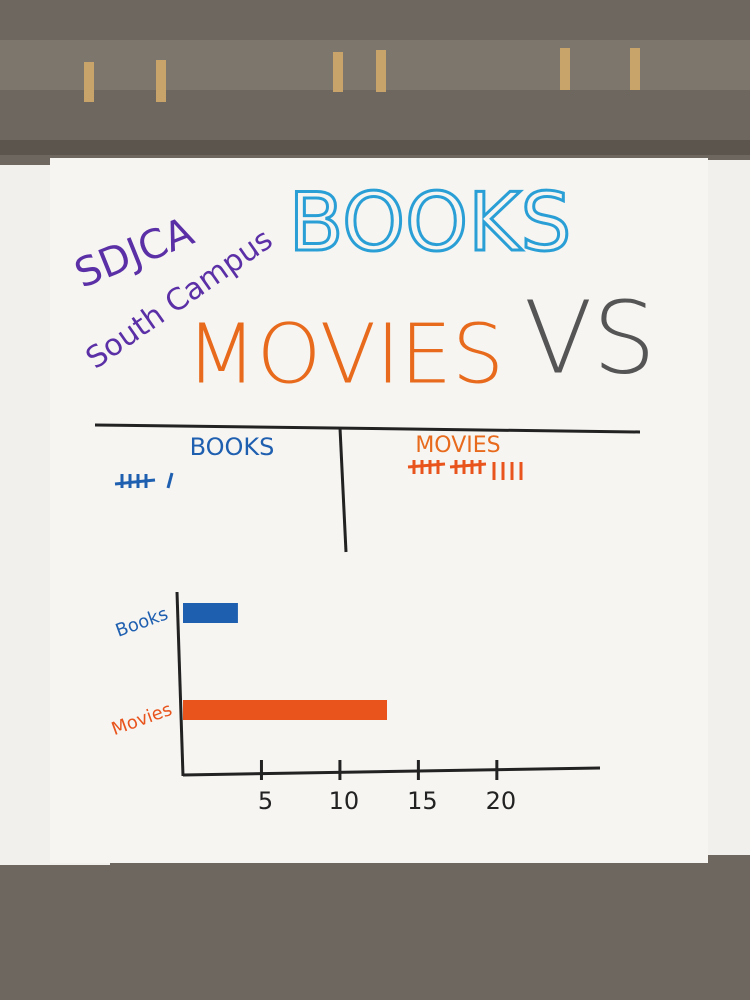 Image resolution: width=750 pixels, height=1004 pixels. I want to click on x-tick-label: 5, so click(265, 801).